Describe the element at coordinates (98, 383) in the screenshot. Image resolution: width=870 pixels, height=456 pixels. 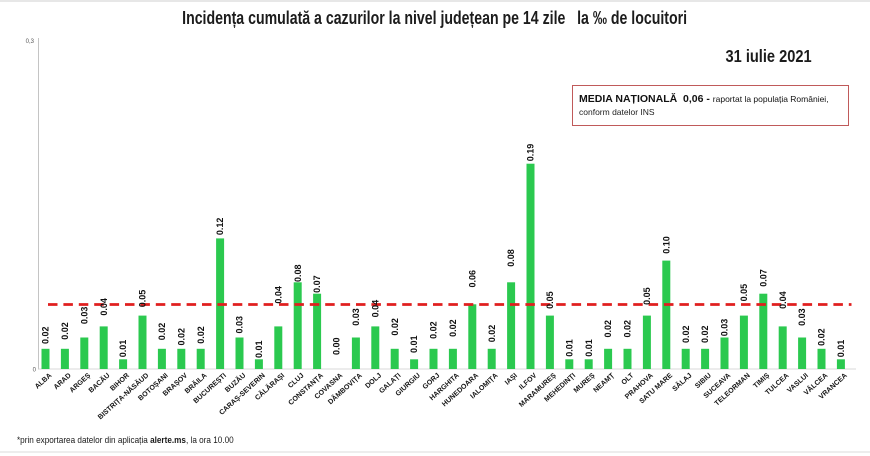
I see `svg-text: BACĂU` at that location.